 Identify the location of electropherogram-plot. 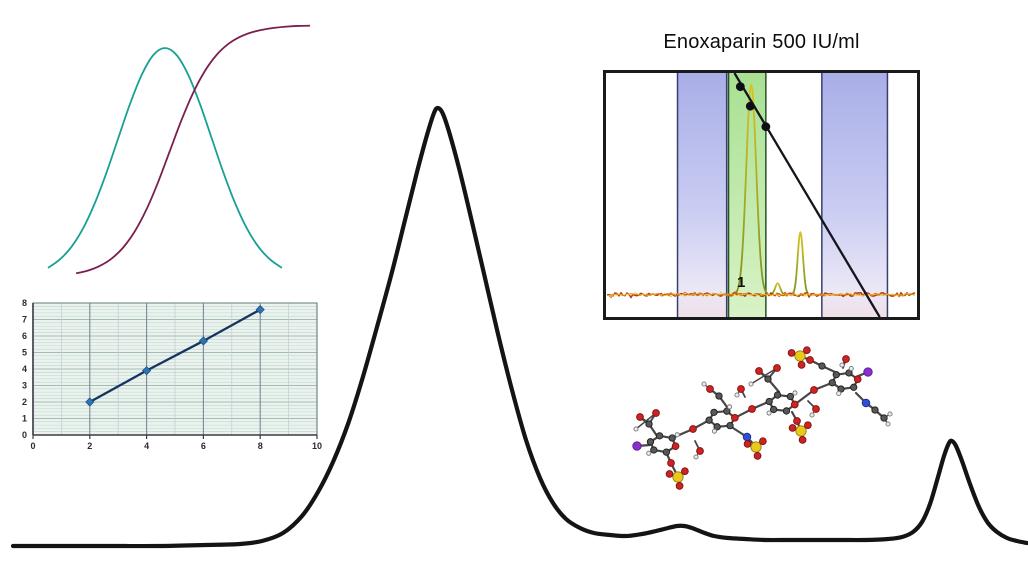
(761, 195).